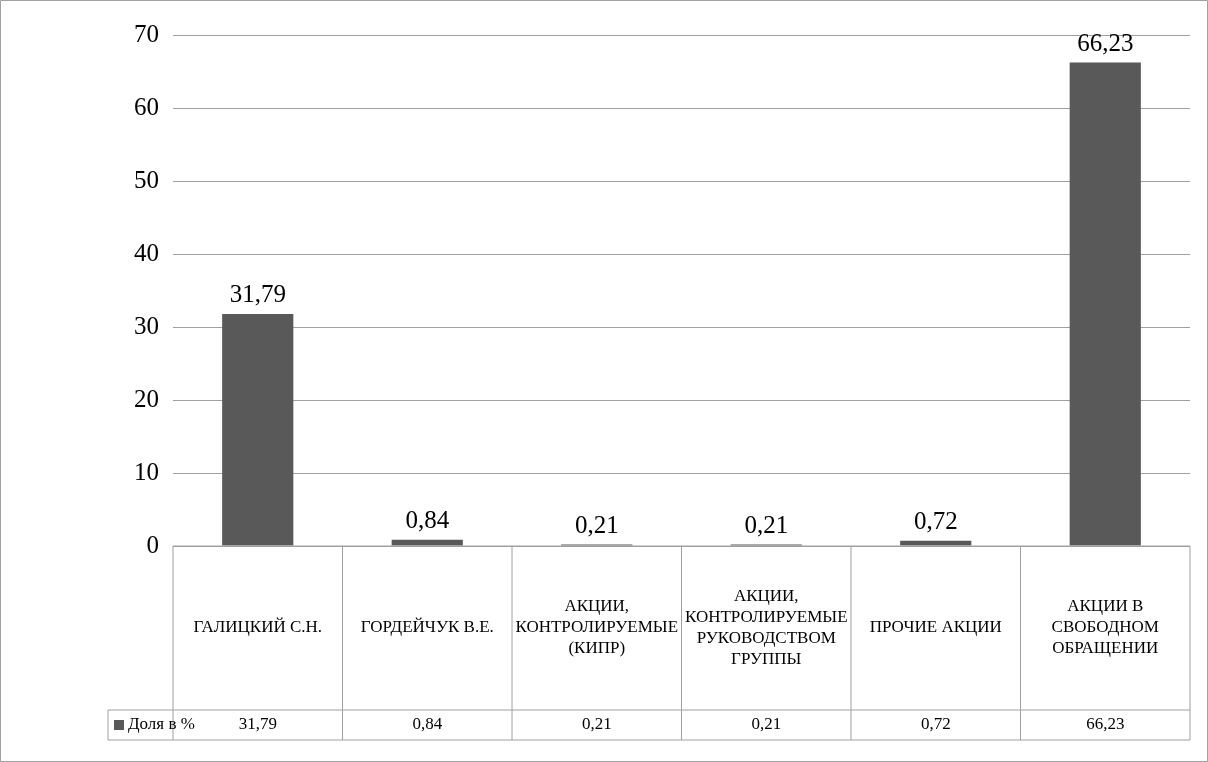 The height and width of the screenshot is (762, 1208). Describe the element at coordinates (258, 627) in the screenshot. I see `x-tick-label: ГАЛИЦКИЙ С.Н.` at that location.